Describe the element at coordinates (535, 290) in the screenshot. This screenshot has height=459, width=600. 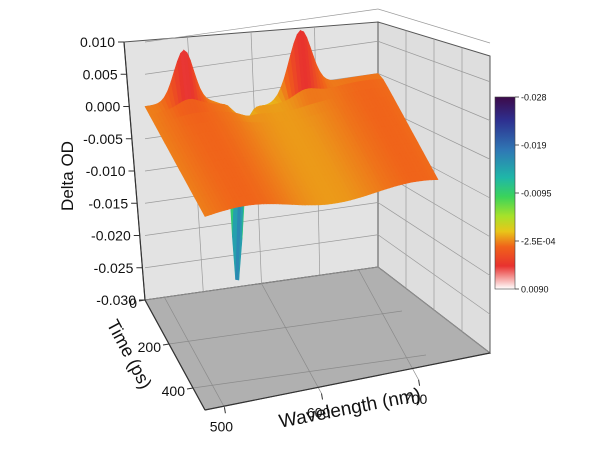
I see `colorbar-tick-label: 0.0090` at that location.